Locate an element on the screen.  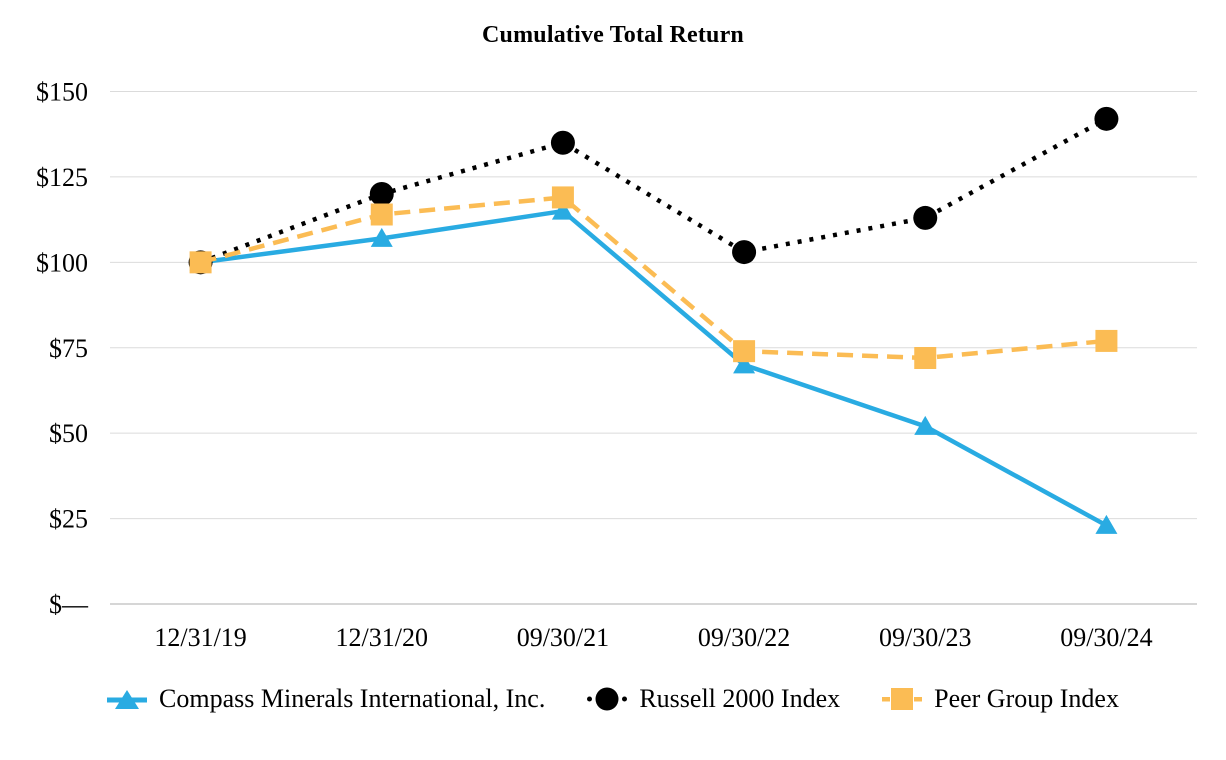
legend-item-compass: Compass Minerals International, Inc. is located at coordinates (326, 699).